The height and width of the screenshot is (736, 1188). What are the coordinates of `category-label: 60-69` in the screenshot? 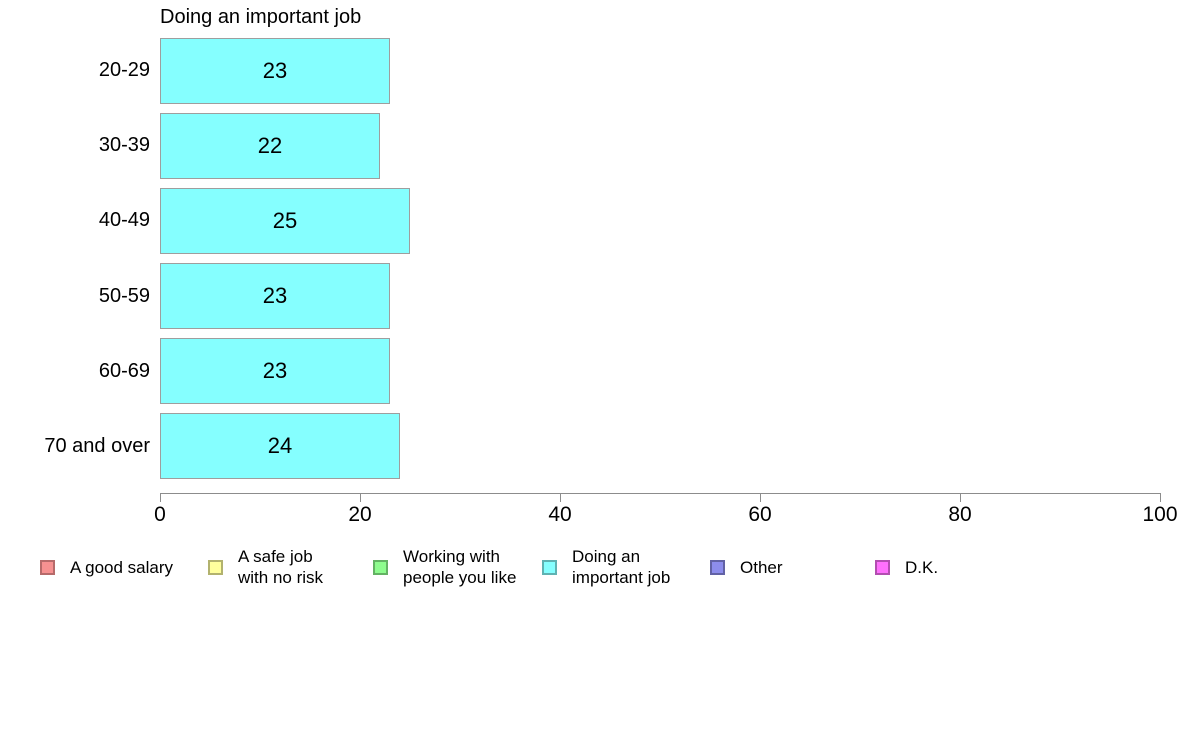 It's located at (124, 370).